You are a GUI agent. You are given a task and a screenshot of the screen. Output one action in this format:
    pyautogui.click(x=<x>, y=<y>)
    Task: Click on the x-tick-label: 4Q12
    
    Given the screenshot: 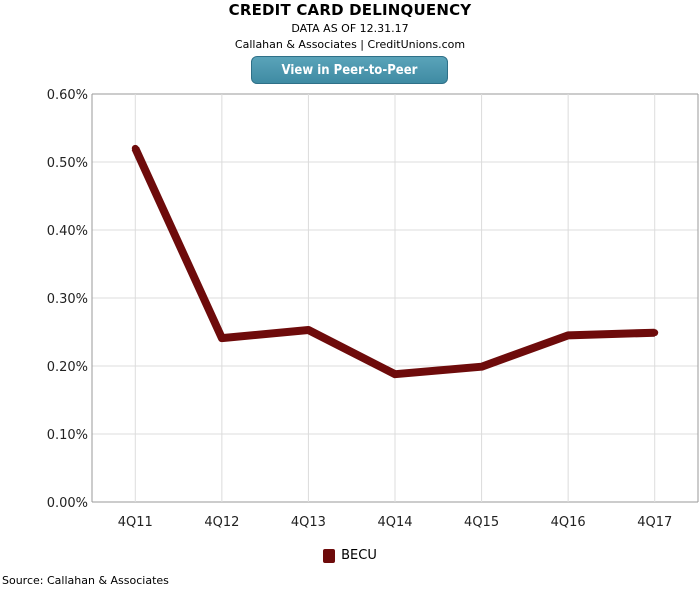 What is the action you would take?
    pyautogui.click(x=221, y=522)
    